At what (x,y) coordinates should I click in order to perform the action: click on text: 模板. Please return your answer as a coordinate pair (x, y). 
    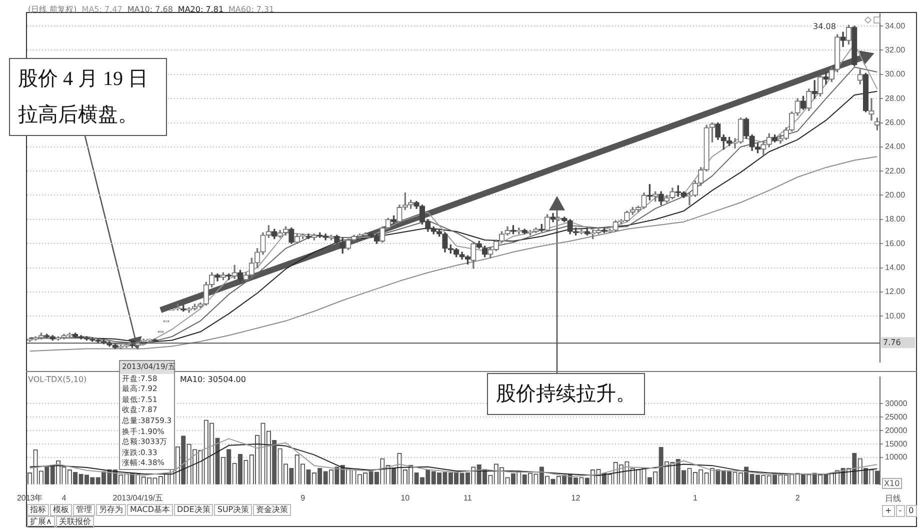
    Looking at the image, I should click on (61, 510).